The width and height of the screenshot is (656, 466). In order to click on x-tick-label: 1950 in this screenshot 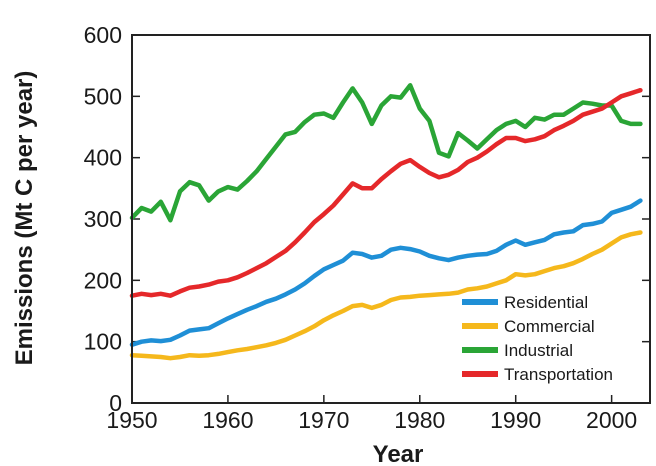, I will do `click(131, 420)`.